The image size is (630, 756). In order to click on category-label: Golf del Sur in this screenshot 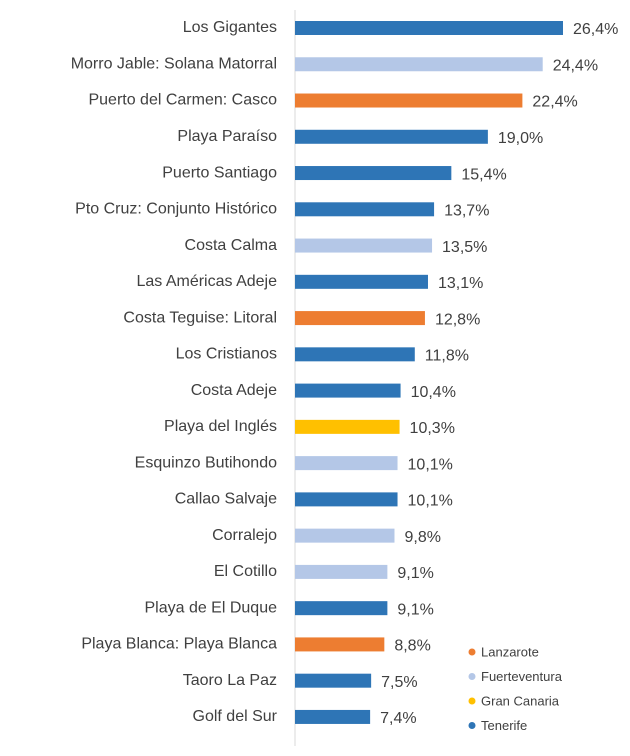, I will do `click(235, 716)`.